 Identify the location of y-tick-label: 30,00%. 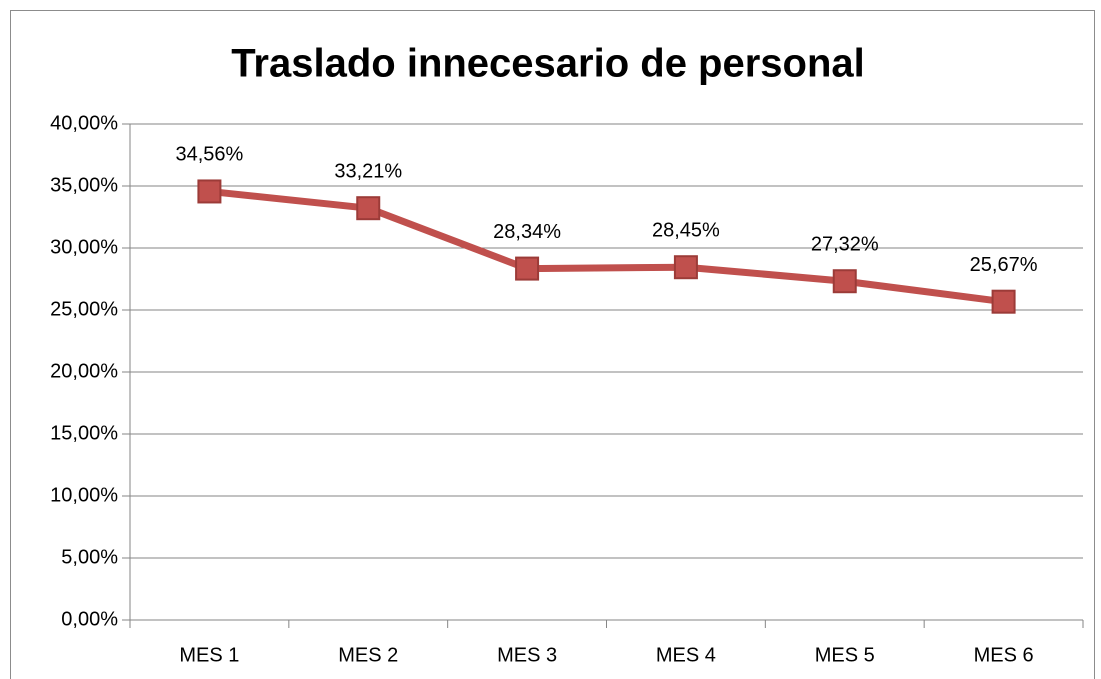
(84, 247).